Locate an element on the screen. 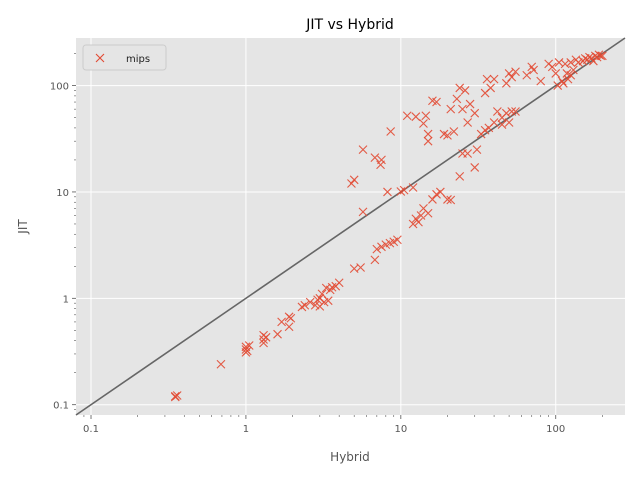 Image resolution: width=640 pixels, height=480 pixels. legend-box is located at coordinates (124, 57).